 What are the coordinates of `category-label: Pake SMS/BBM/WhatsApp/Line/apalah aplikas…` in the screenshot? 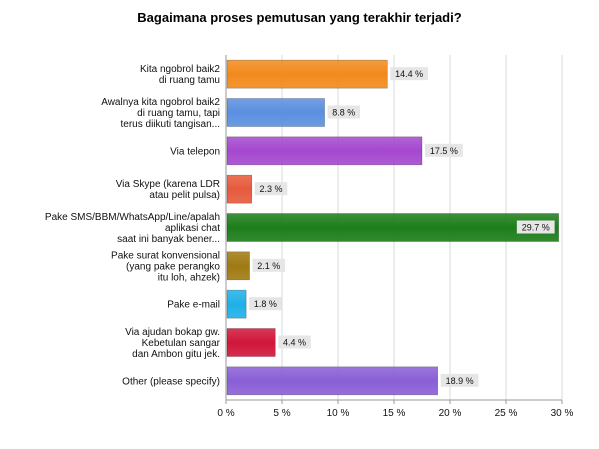 It's located at (132, 228).